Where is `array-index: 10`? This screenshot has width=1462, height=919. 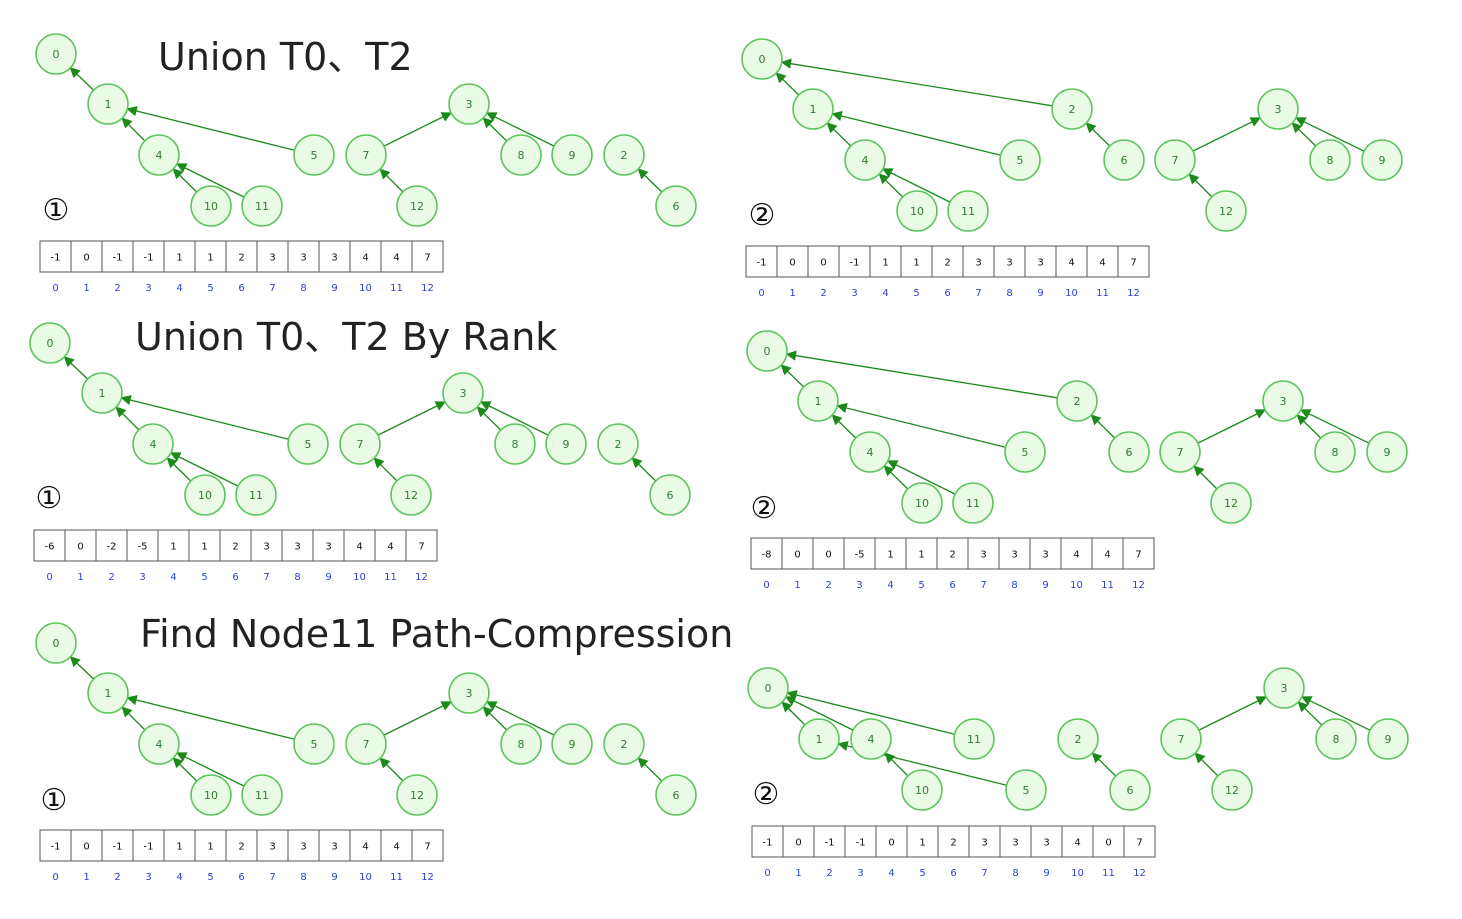
array-index: 10 is located at coordinates (365, 877).